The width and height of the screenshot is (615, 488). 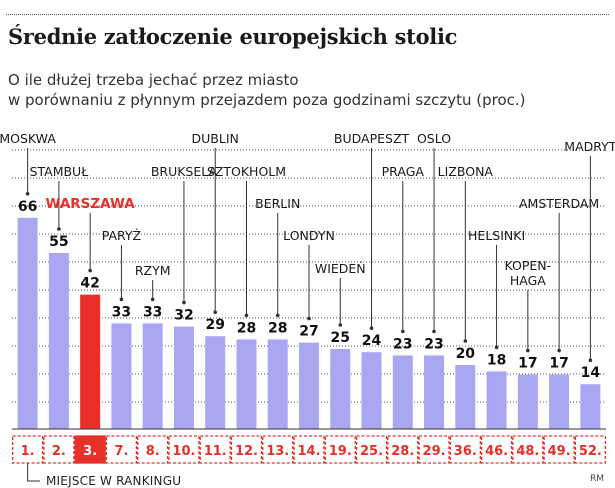 I want to click on rank-label: 28., so click(x=402, y=451).